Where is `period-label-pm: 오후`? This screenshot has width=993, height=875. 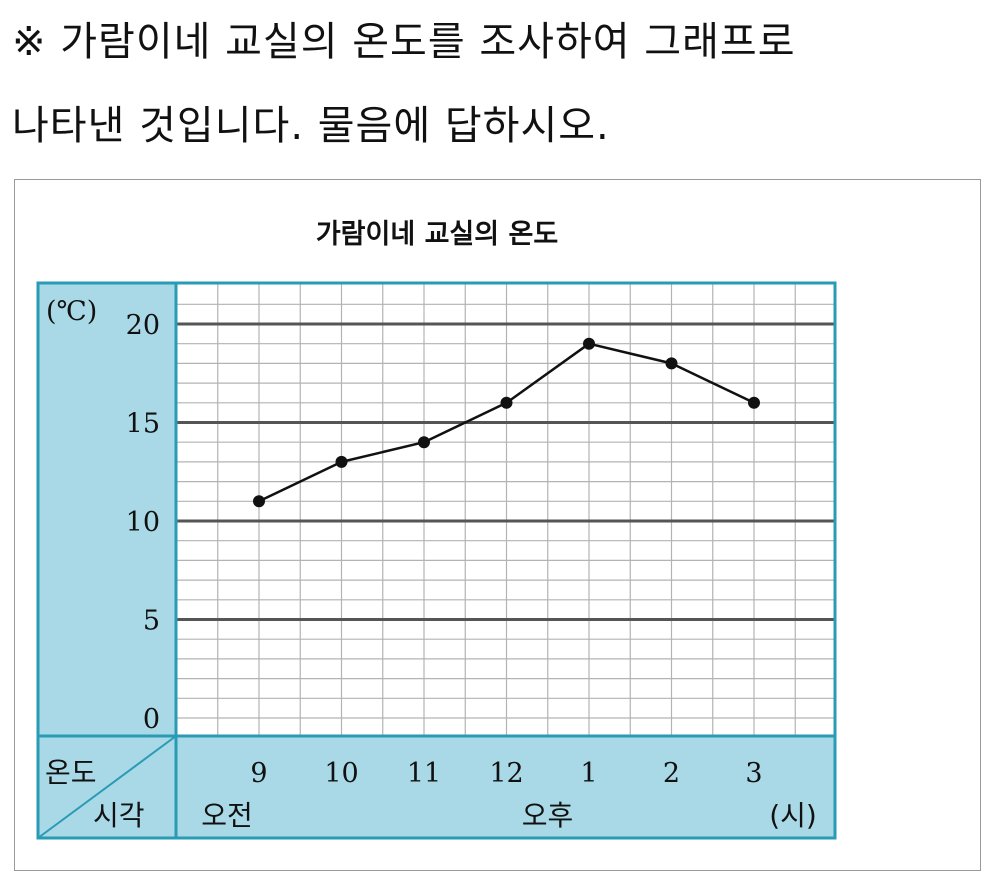 period-label-pm: 오후 is located at coordinates (548, 815).